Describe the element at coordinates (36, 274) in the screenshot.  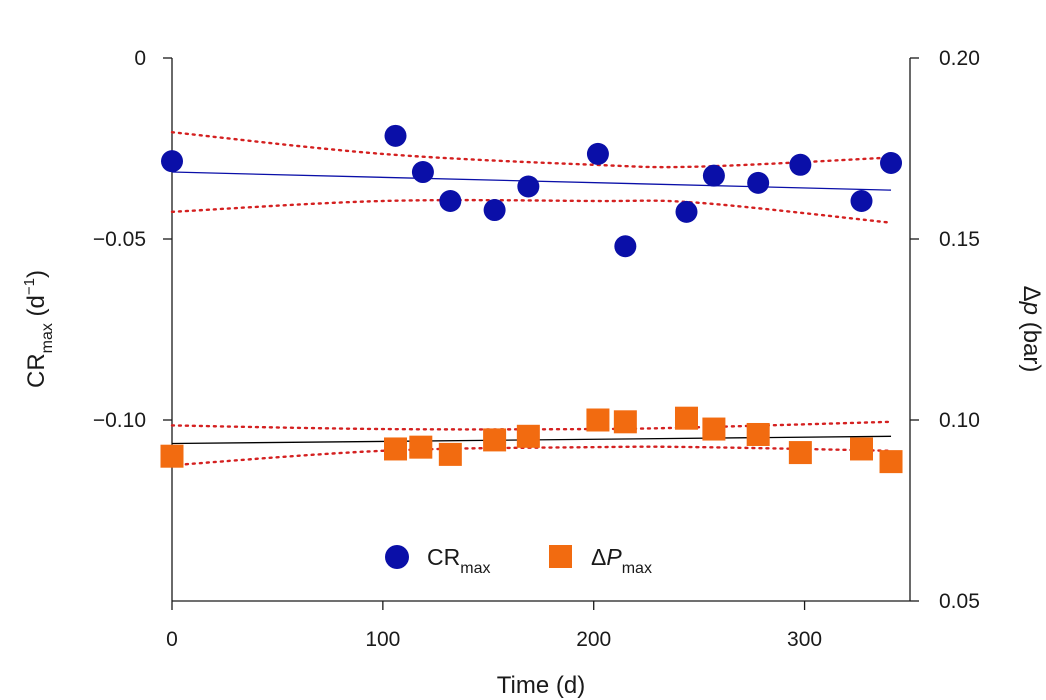
I see `y-left-title-unit-close: )` at that location.